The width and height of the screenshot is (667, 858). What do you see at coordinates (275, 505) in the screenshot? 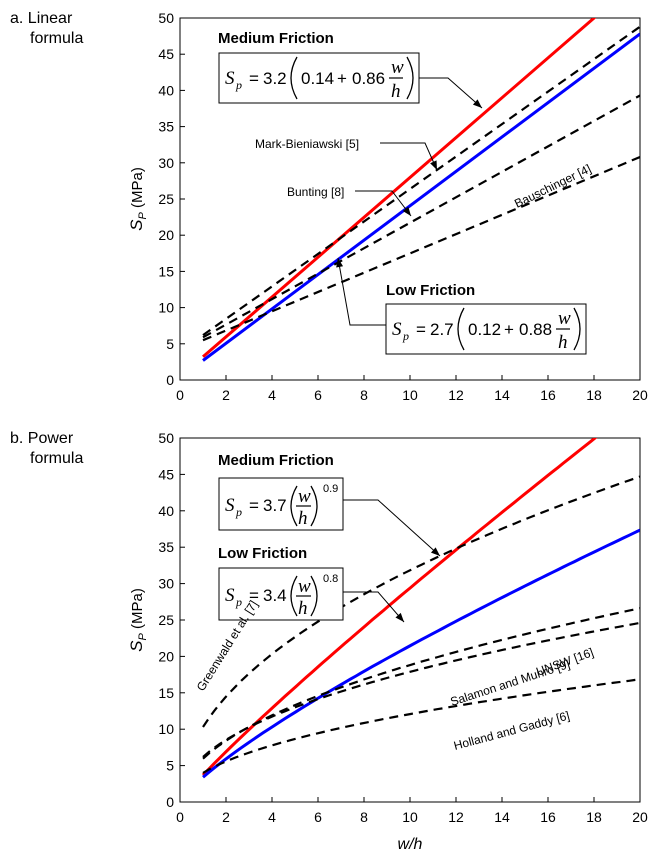
I see `eq-coefficient: 3.7` at bounding box center [275, 505].